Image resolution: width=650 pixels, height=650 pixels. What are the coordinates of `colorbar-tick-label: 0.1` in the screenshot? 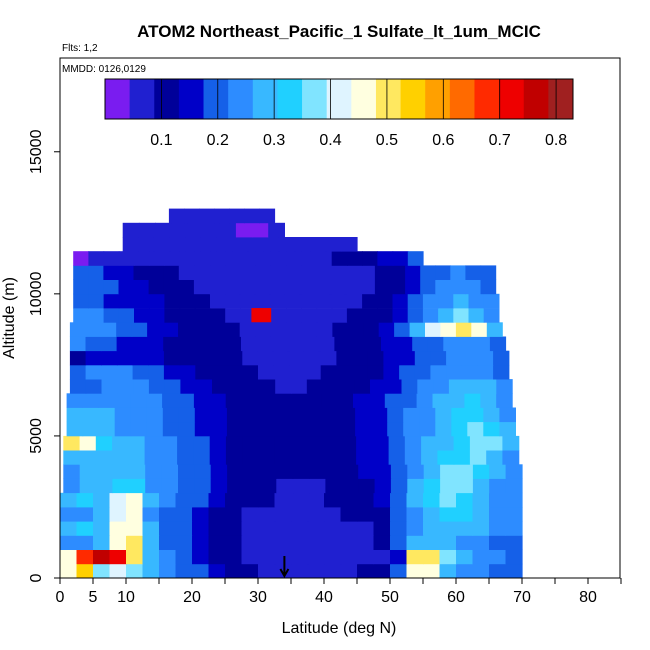 It's located at (161, 140).